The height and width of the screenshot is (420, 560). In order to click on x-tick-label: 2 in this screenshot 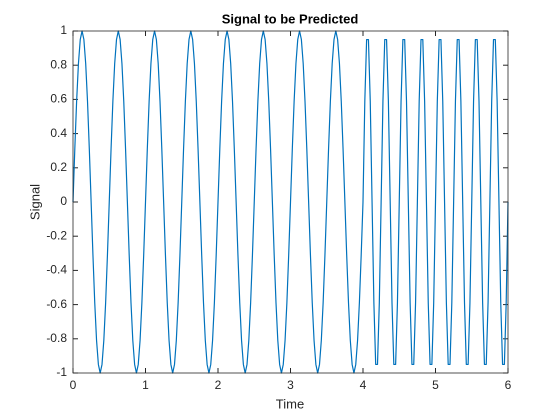, I will do `click(218, 385)`.